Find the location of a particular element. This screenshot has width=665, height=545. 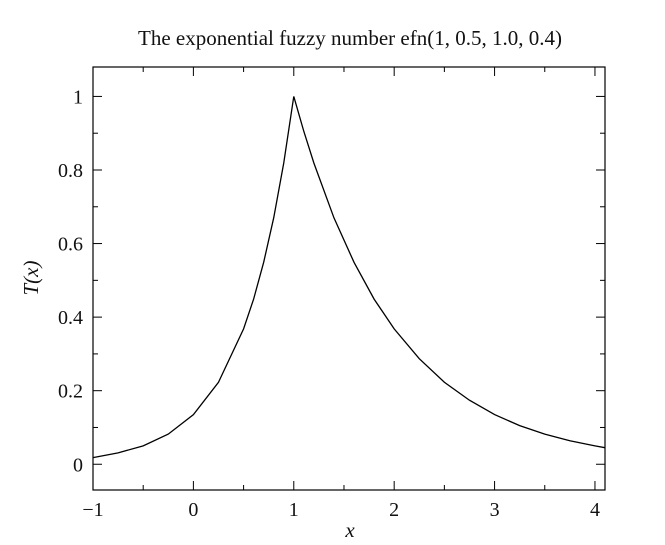

y-tick-label: 0.2 is located at coordinates (70, 392).